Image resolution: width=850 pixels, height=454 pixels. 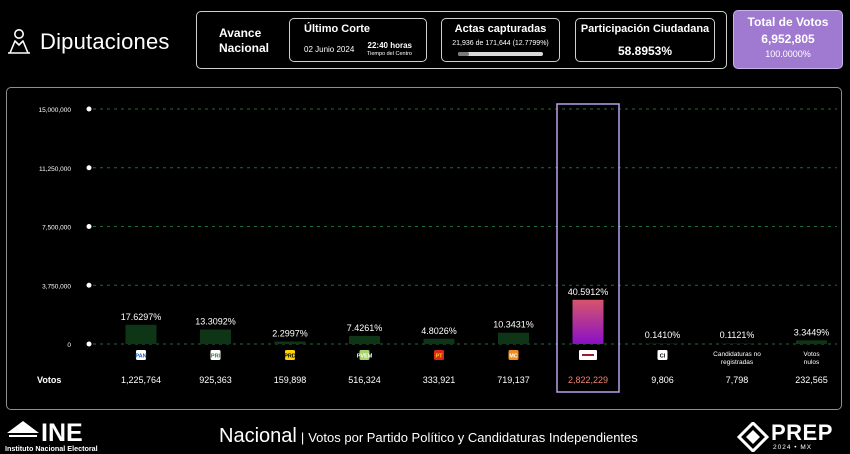 I want to click on pvem-logo-icon, so click(x=364, y=355).